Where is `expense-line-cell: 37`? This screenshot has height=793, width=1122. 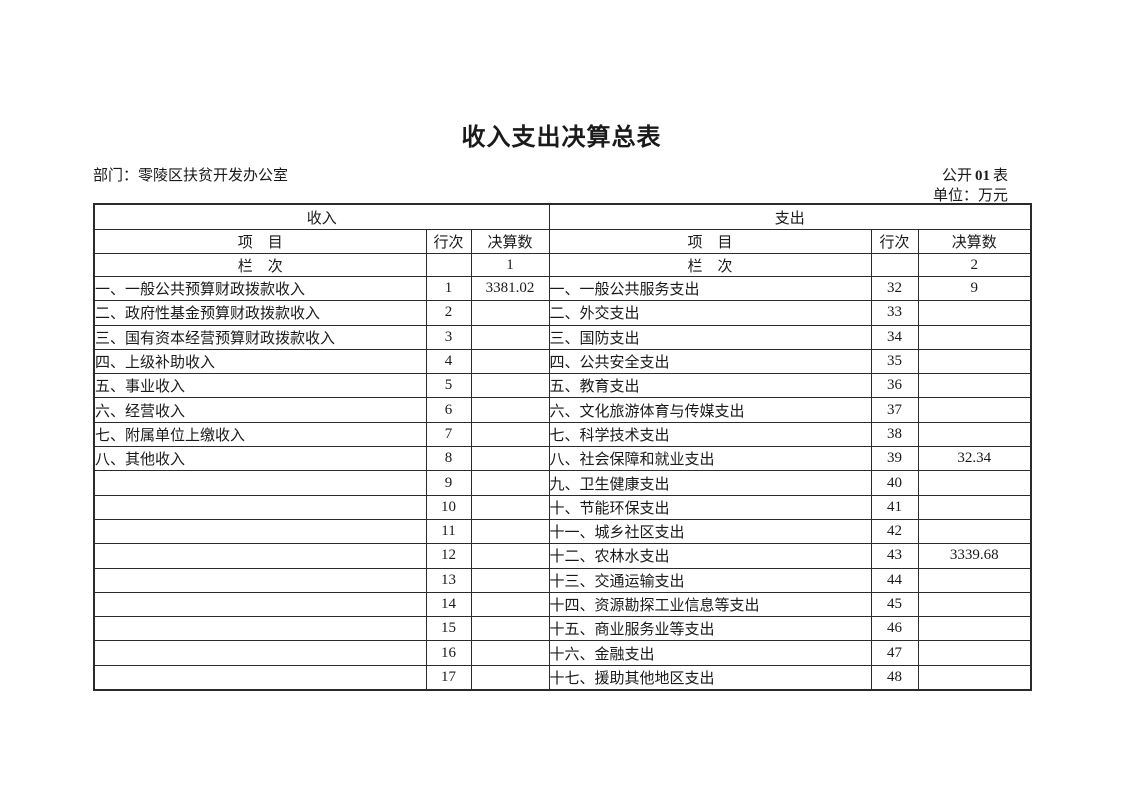 expense-line-cell: 37 is located at coordinates (894, 410).